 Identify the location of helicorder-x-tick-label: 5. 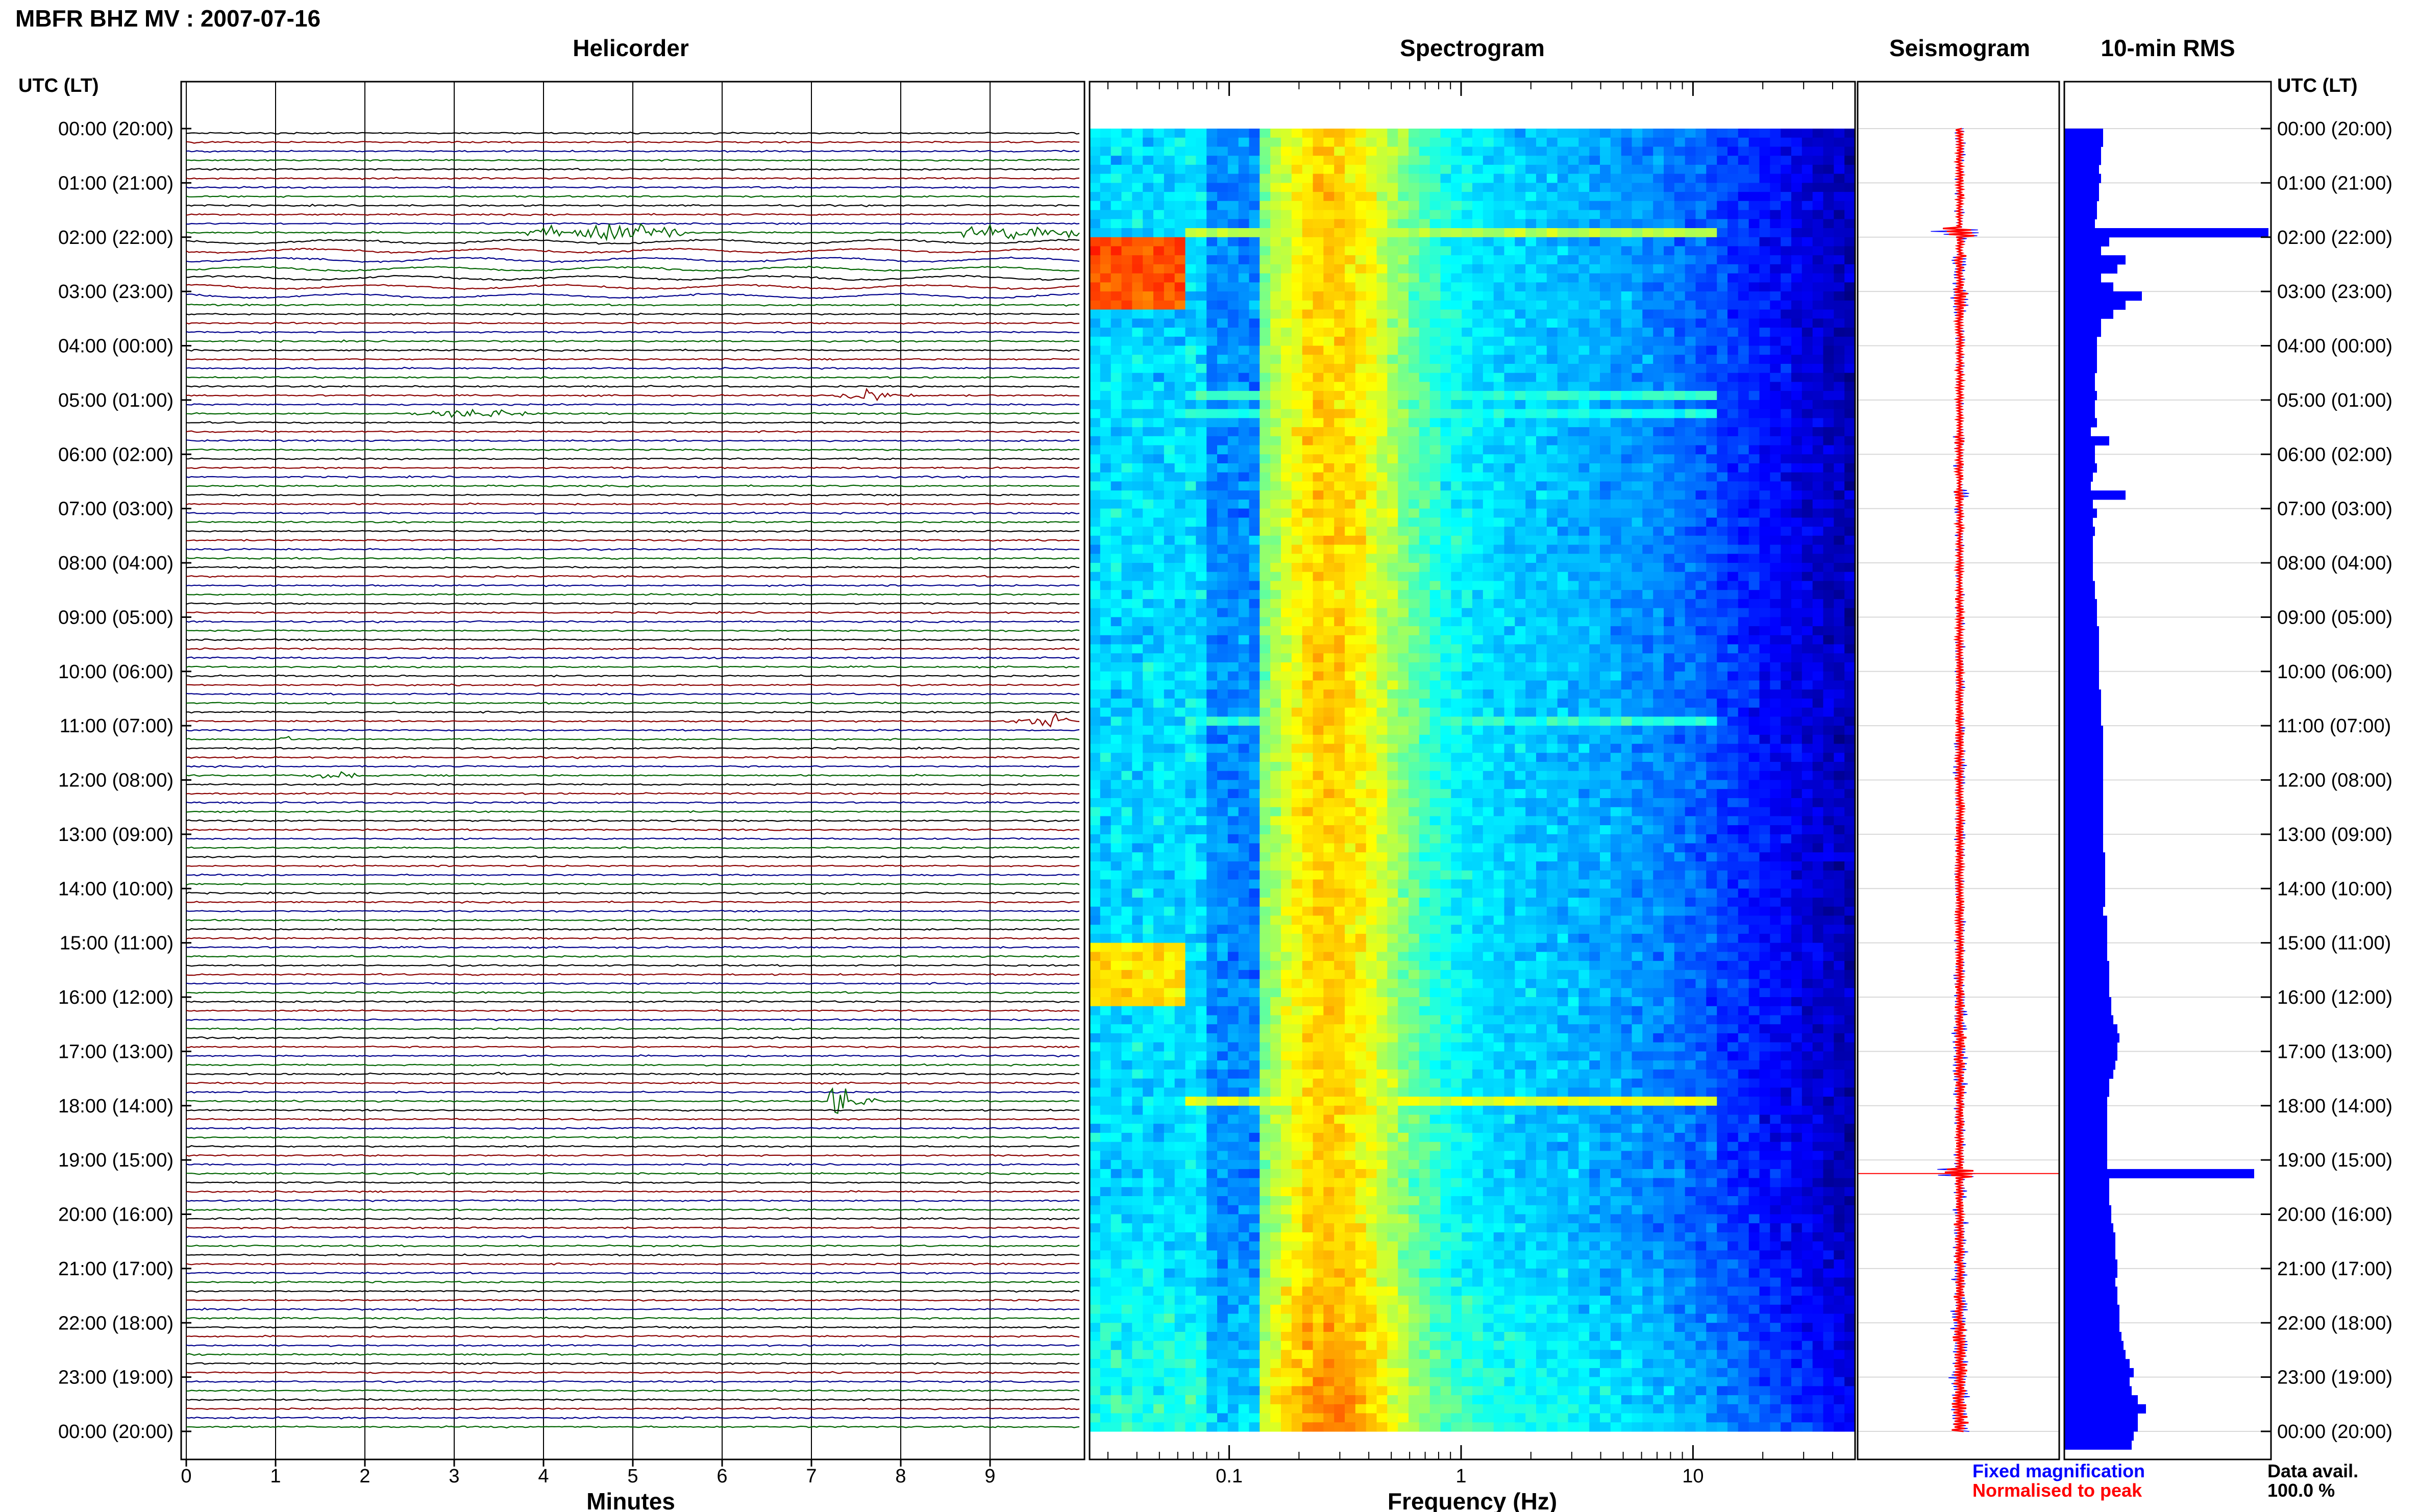
(632, 1476).